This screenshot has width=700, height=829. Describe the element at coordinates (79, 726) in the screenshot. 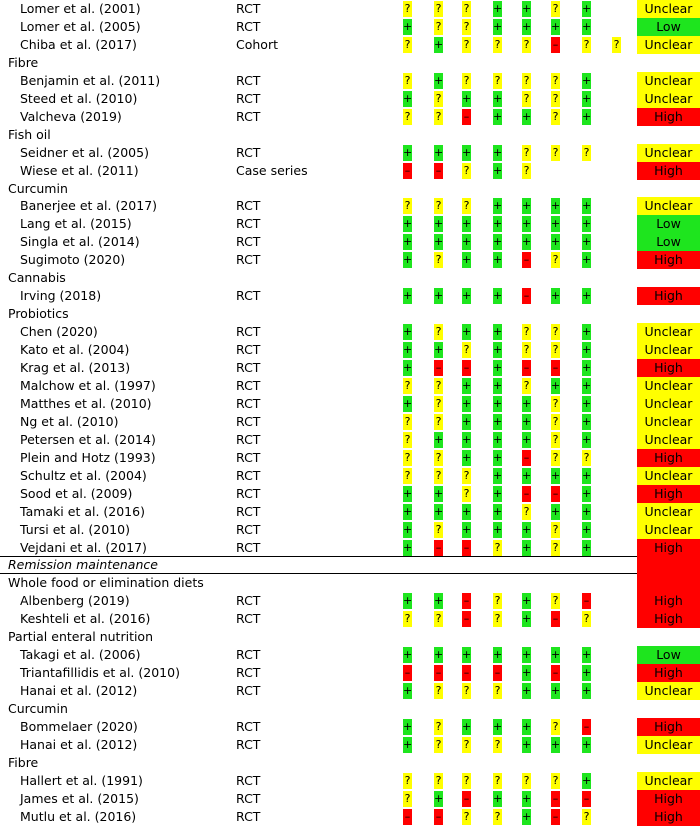

I see `study-name: Bommelaer (2020)` at that location.